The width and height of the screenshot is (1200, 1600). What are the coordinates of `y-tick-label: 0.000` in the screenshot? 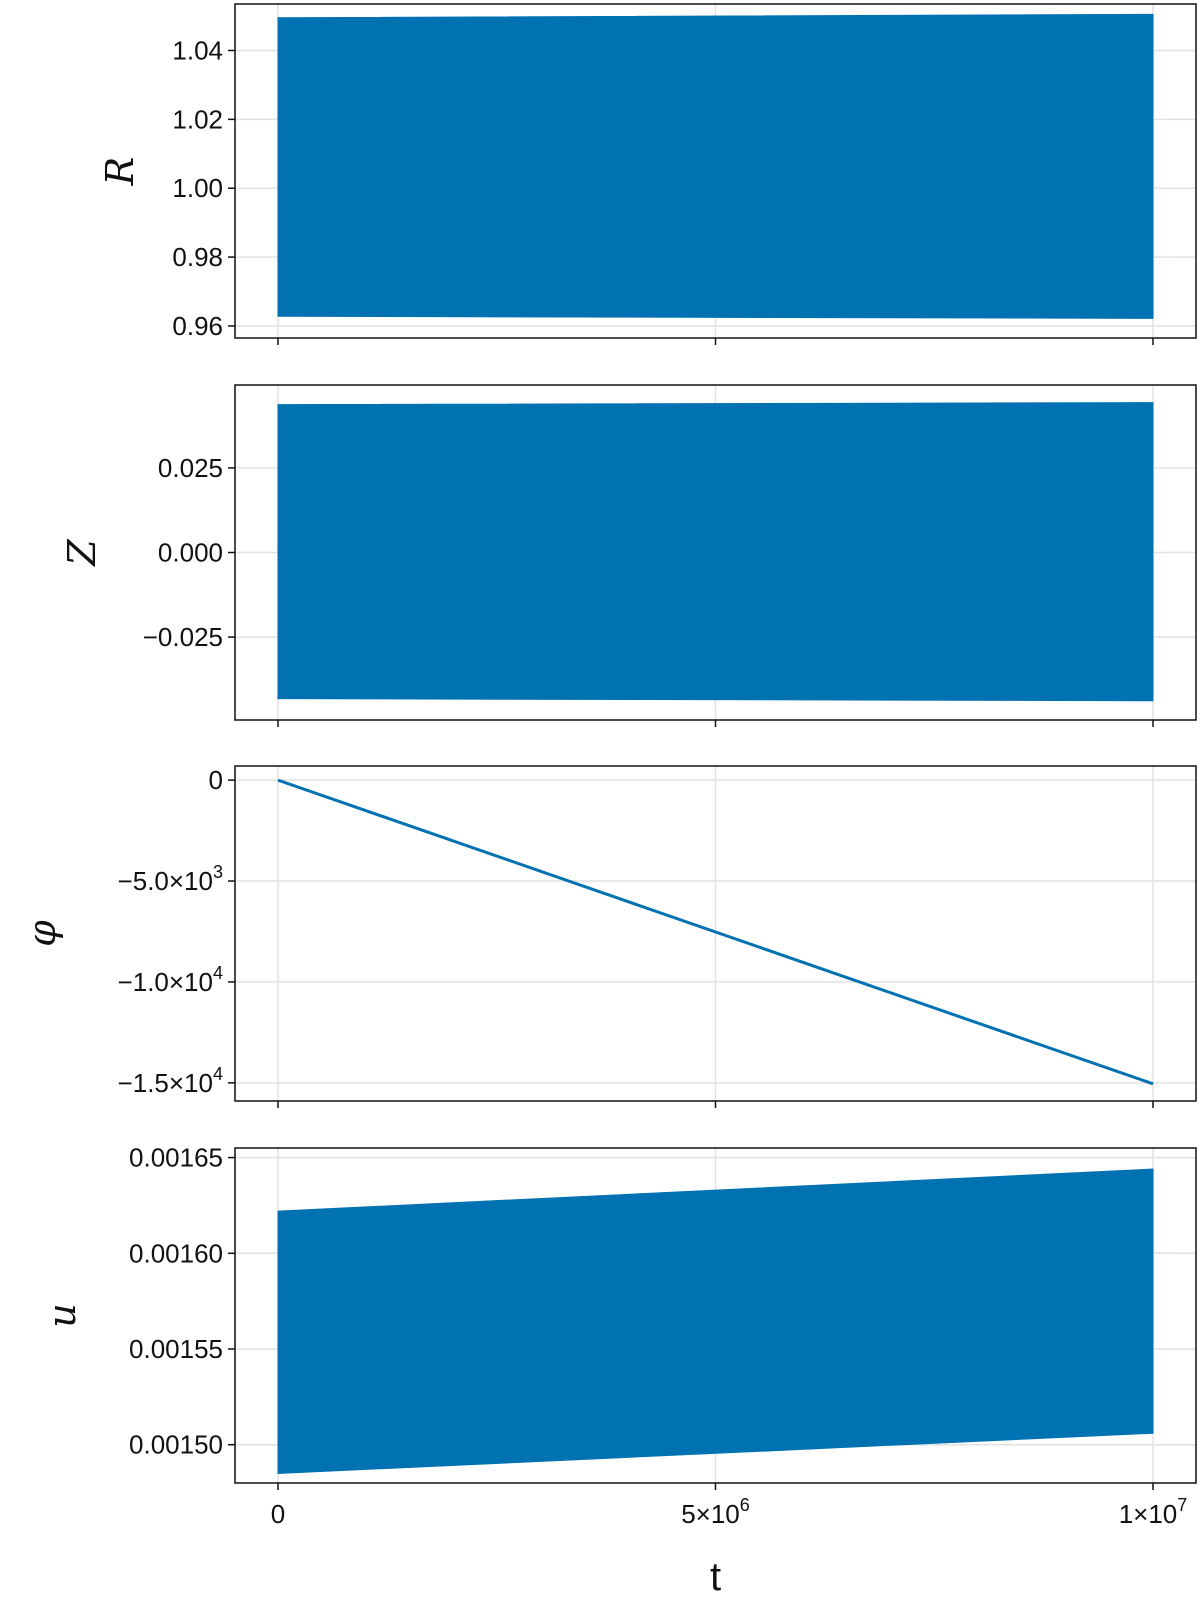 It's located at (190, 553).